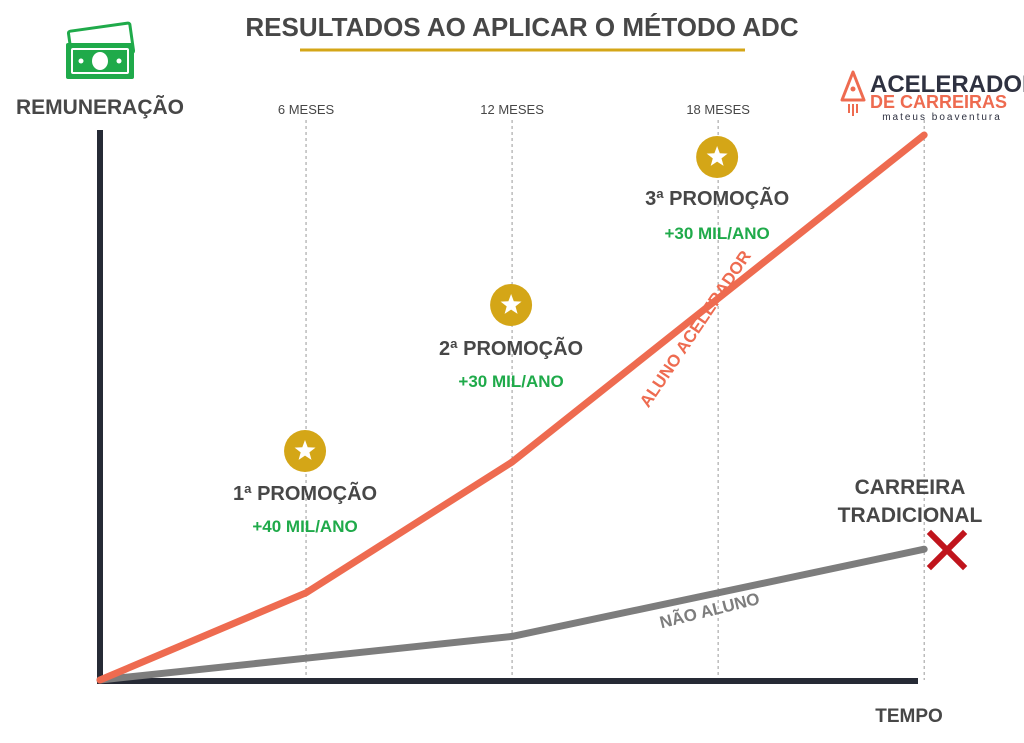 The image size is (1024, 743). What do you see at coordinates (910, 515) in the screenshot?
I see `end-label-line2: TRADICIONAL` at bounding box center [910, 515].